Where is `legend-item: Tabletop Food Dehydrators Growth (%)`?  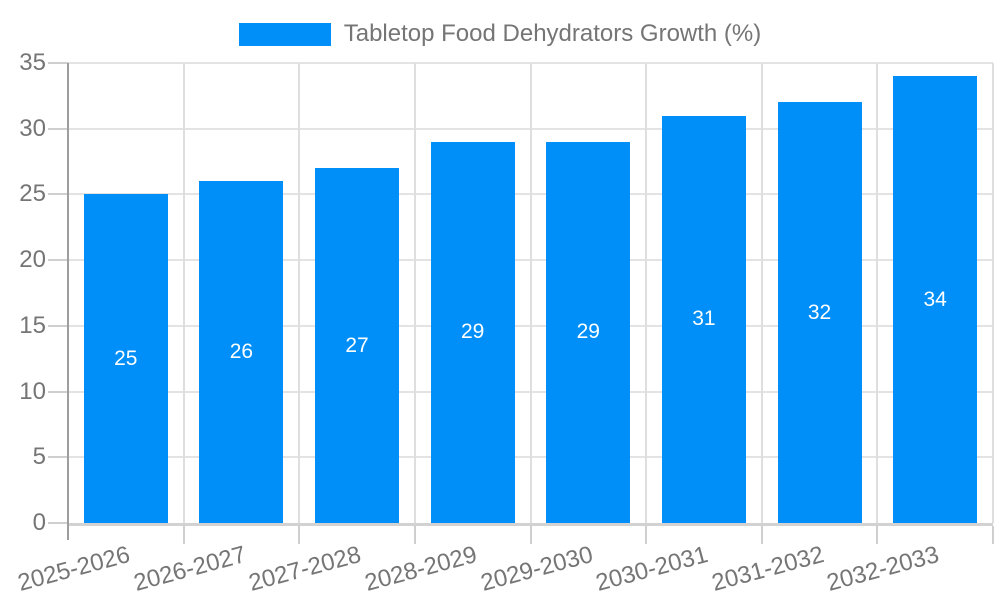
legend-item: Tabletop Food Dehydrators Growth (%) is located at coordinates (500, 34).